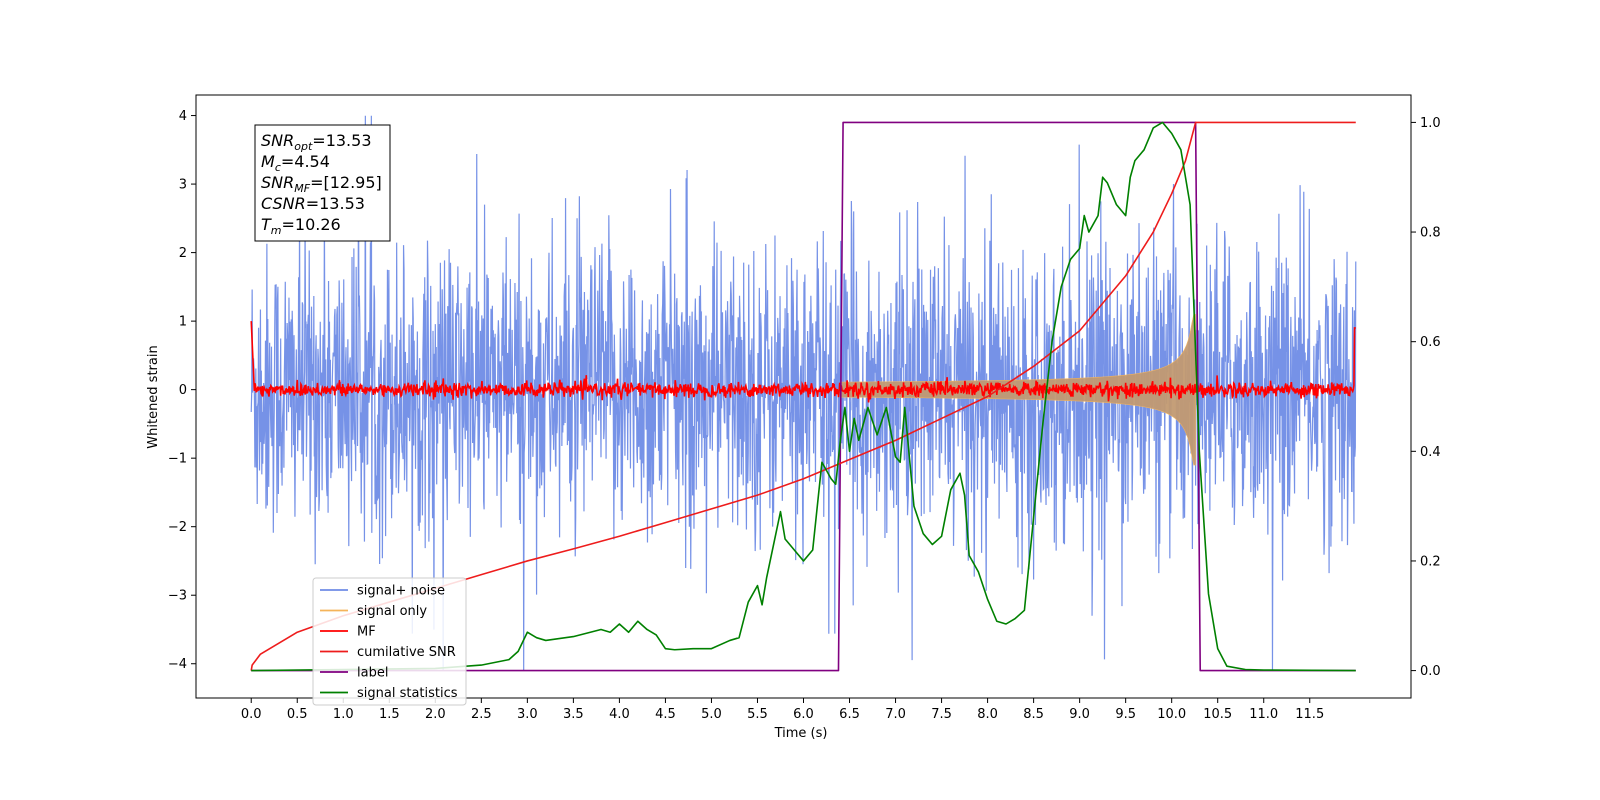 The width and height of the screenshot is (1600, 800). Describe the element at coordinates (1171, 714) in the screenshot. I see `x-tick-label: 10.0` at that location.